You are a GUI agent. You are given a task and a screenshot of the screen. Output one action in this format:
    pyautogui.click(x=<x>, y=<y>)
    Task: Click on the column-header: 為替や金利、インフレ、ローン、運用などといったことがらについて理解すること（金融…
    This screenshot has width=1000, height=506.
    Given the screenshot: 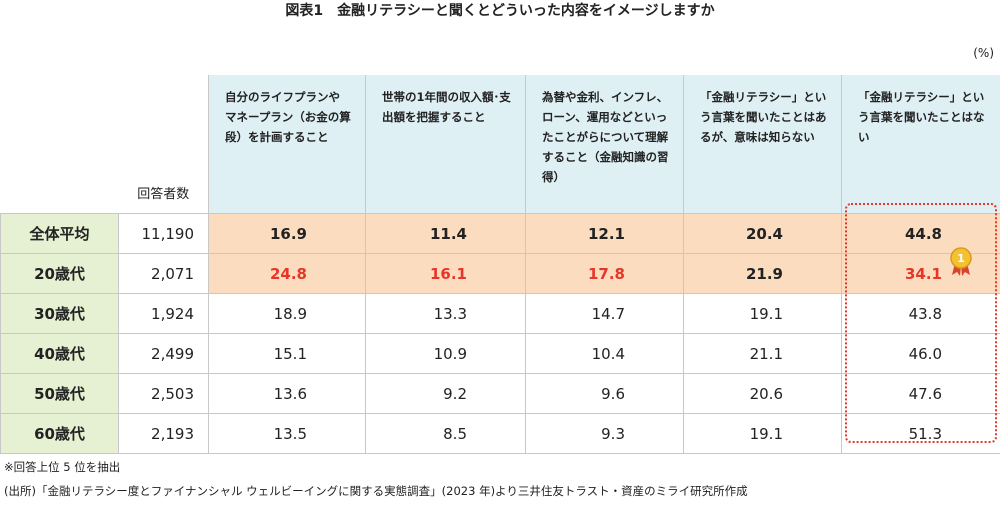 What is the action you would take?
    pyautogui.click(x=604, y=144)
    